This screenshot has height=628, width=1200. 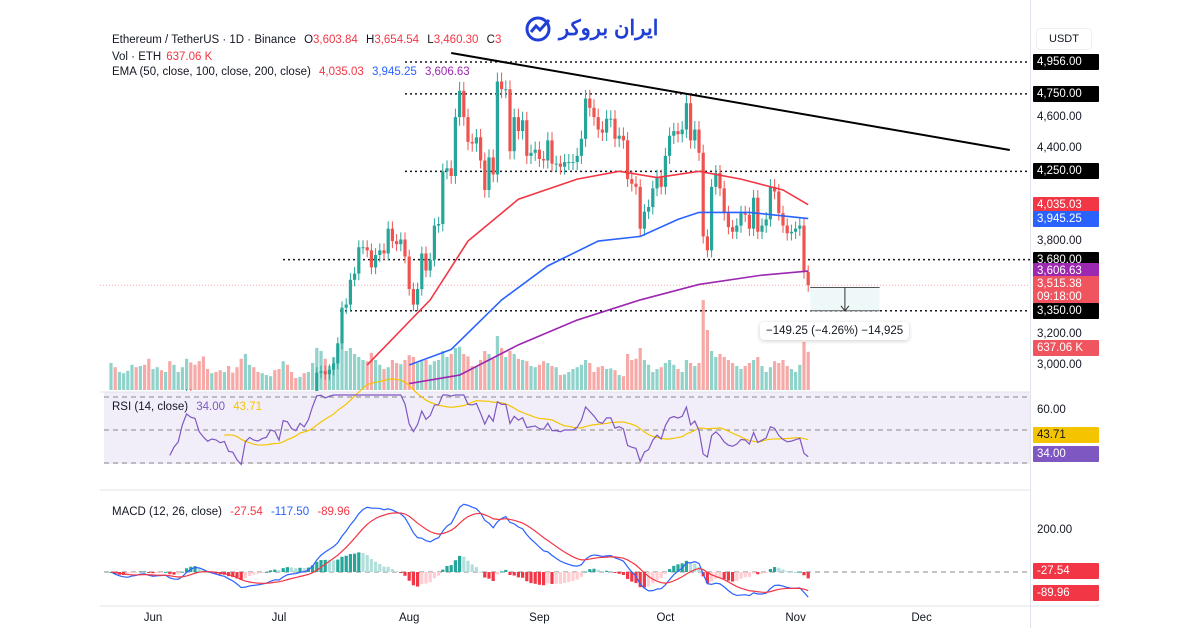 I want to click on macd-badge: -27.54, so click(x=1066, y=570).